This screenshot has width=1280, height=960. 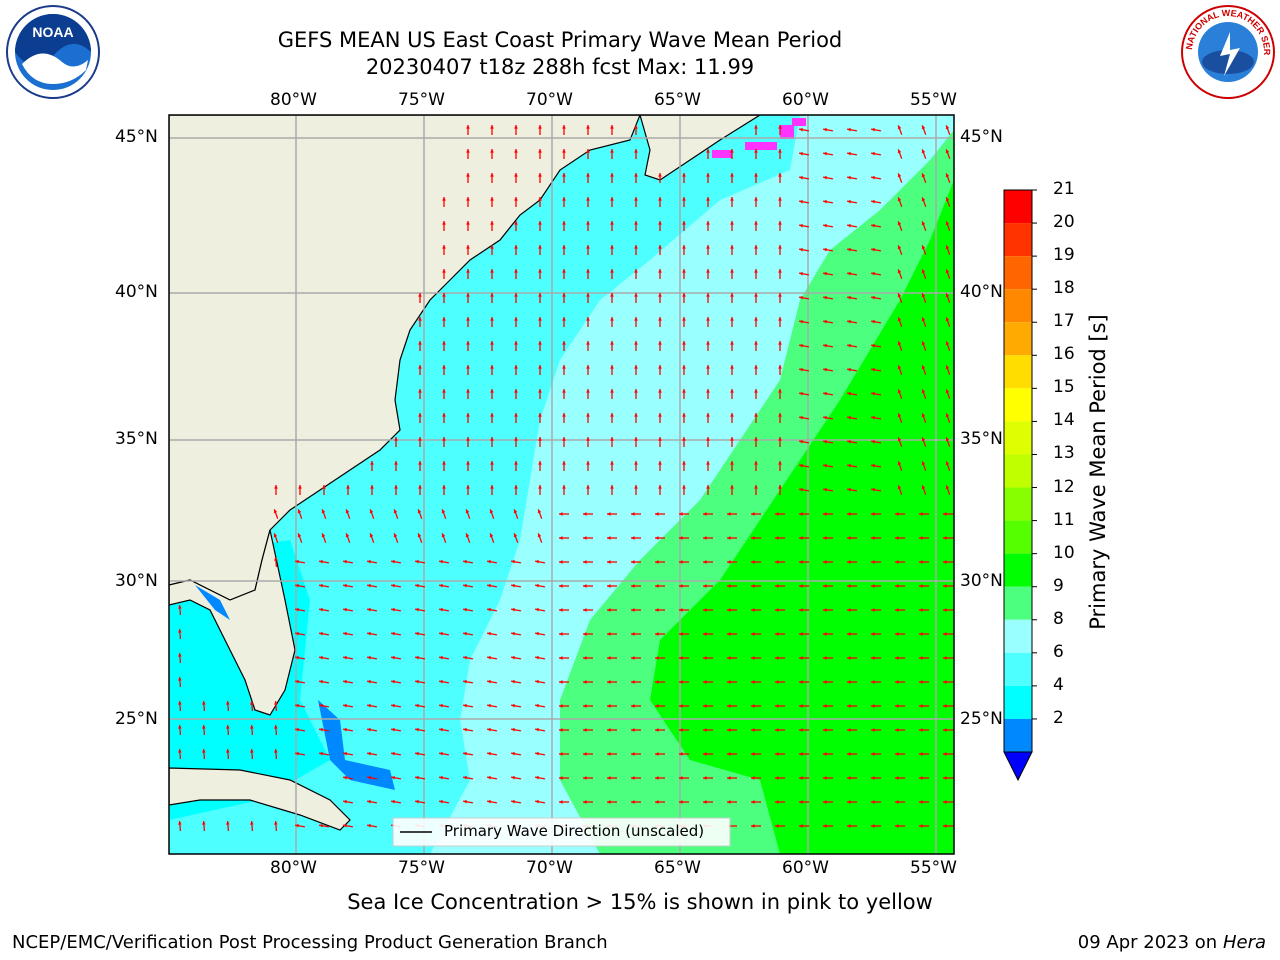 What do you see at coordinates (1058, 618) in the screenshot?
I see `colorbar-tick-label: 8` at bounding box center [1058, 618].